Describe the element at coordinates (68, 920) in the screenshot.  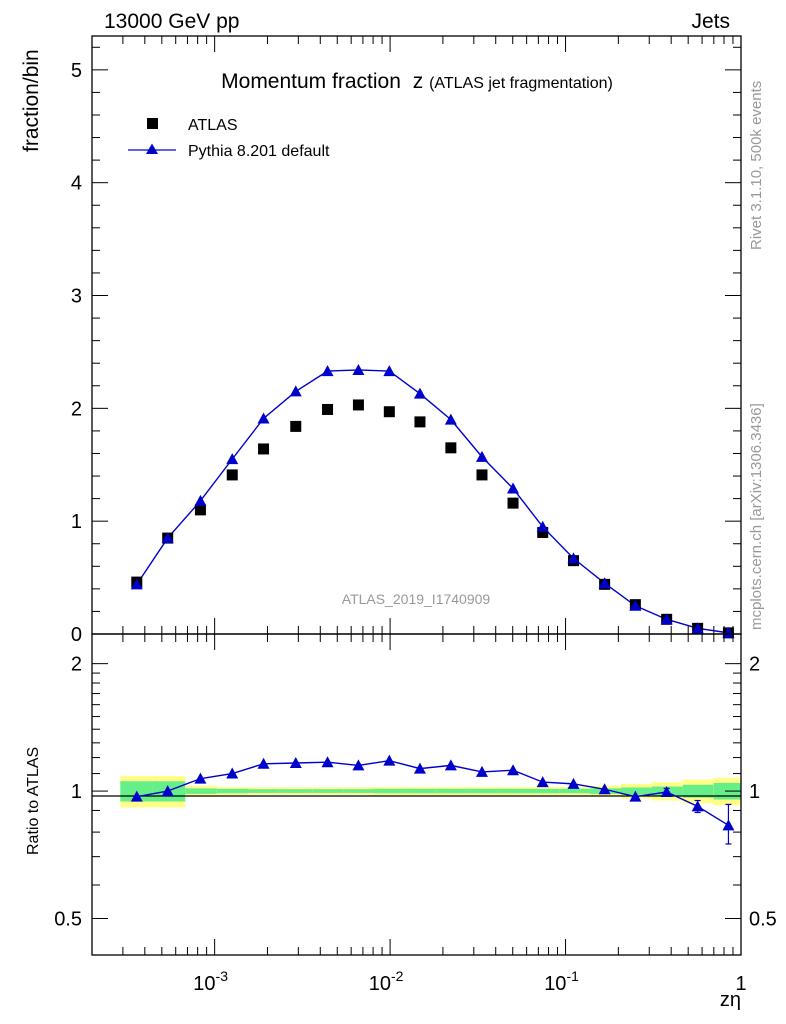
I see `ratio-y-tick-label-left: 0.5` at that location.